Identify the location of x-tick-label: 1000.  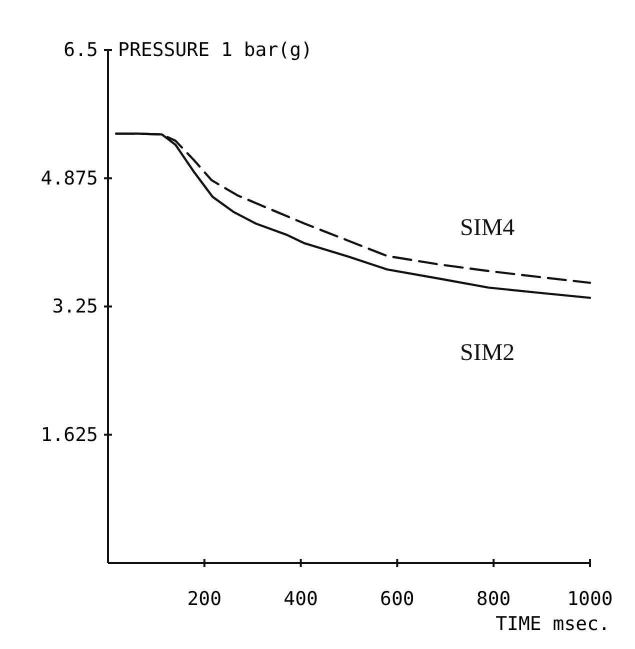
(590, 599).